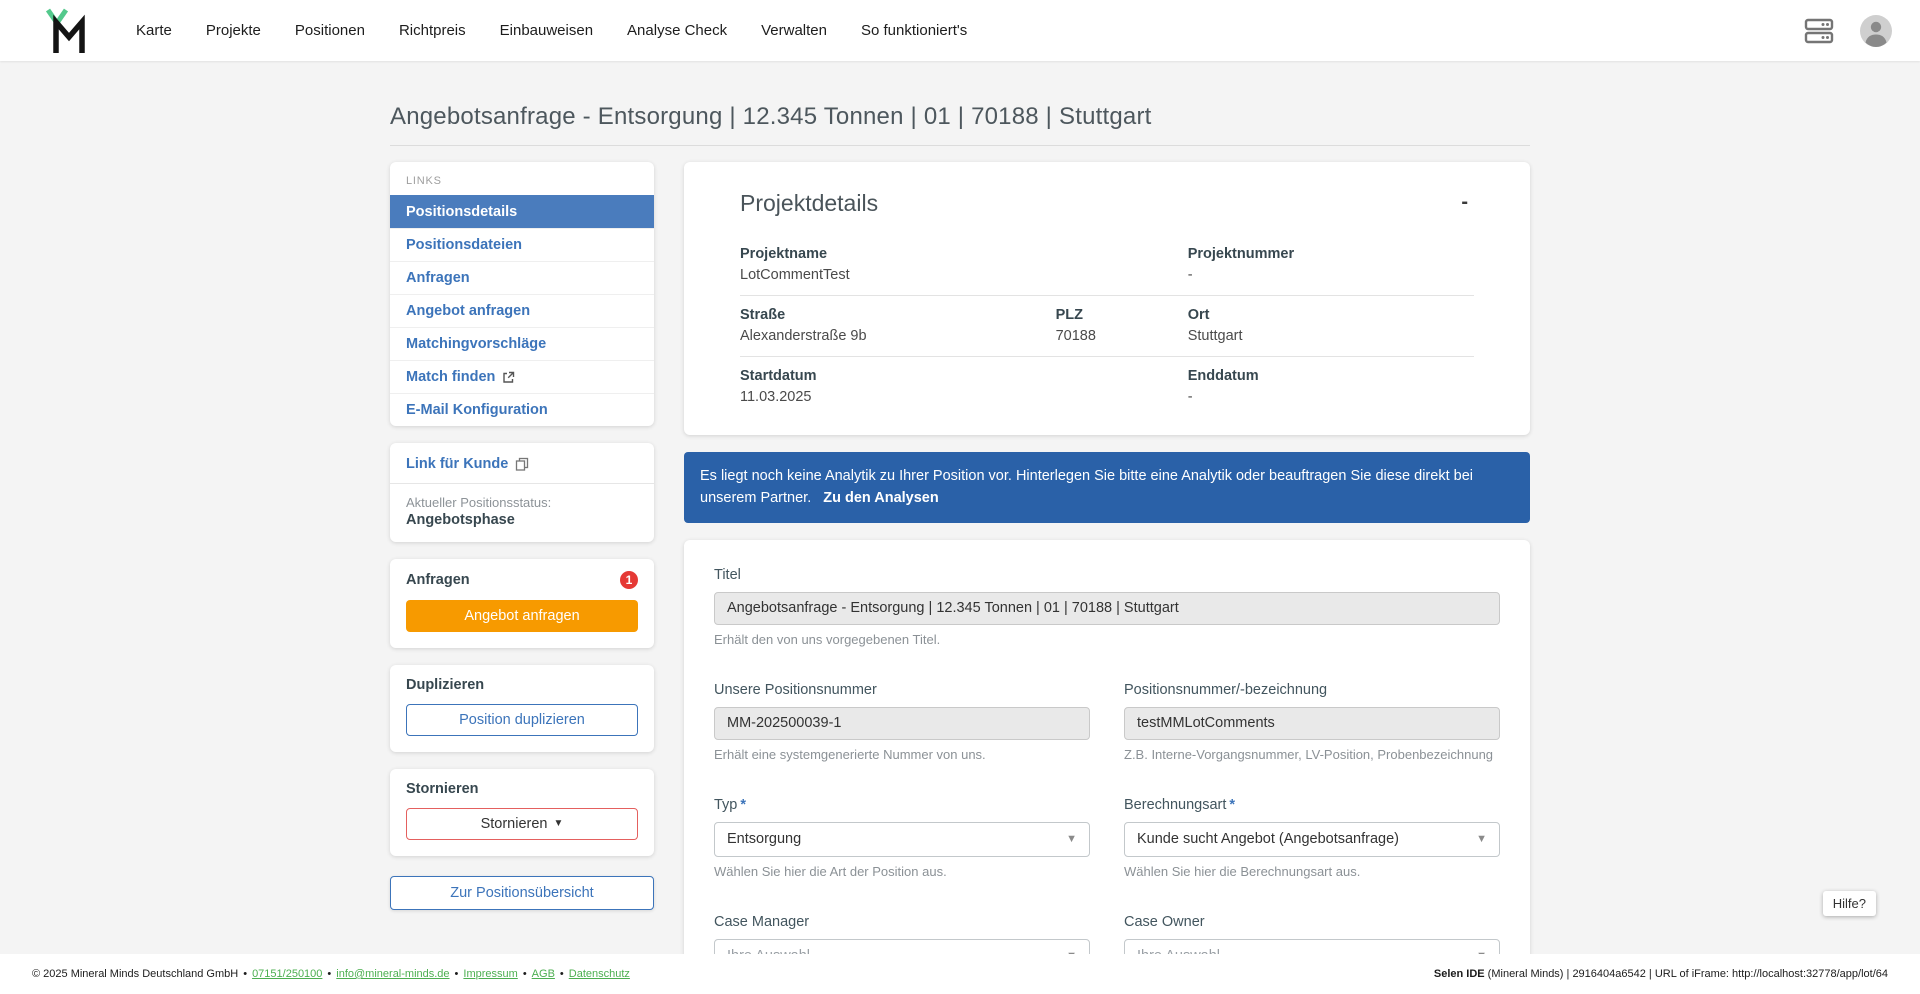  I want to click on title-divider, so click(960, 145).